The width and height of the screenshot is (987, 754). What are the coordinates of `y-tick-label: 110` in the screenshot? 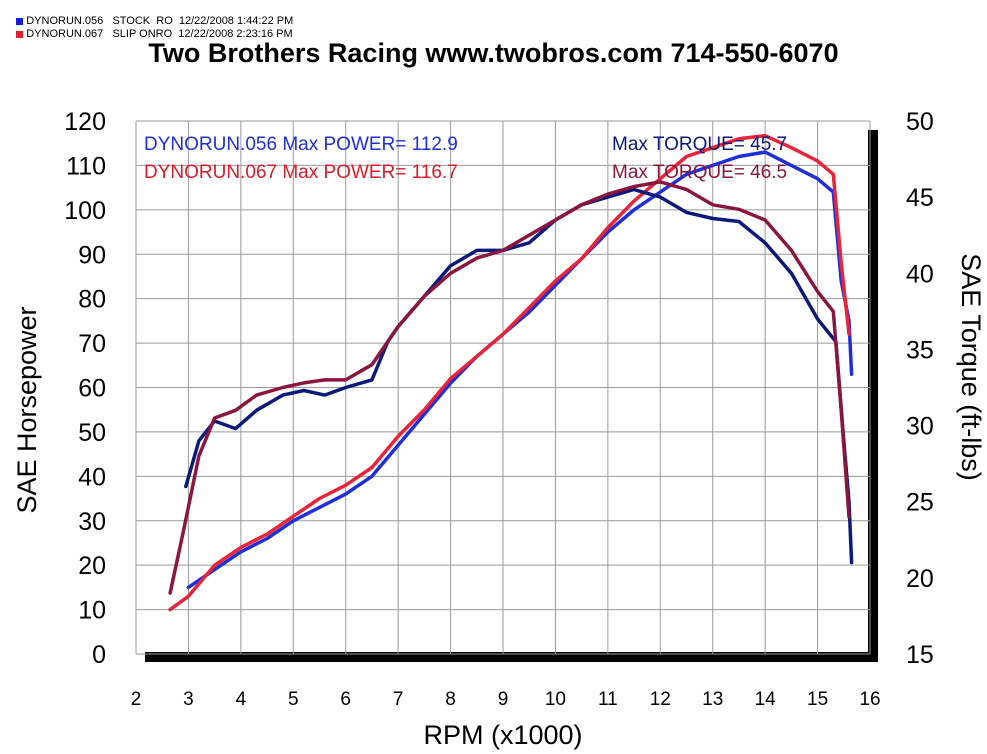 It's located at (86, 166).